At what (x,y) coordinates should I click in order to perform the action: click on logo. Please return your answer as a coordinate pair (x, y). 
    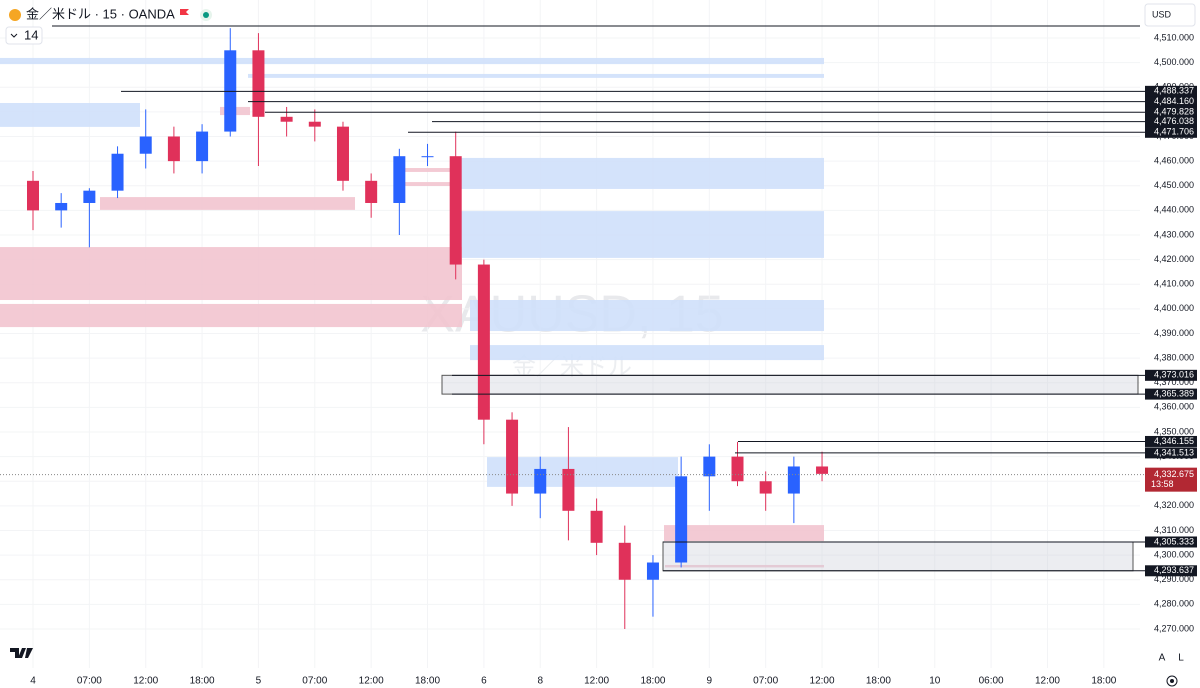
    Looking at the image, I should click on (21, 653).